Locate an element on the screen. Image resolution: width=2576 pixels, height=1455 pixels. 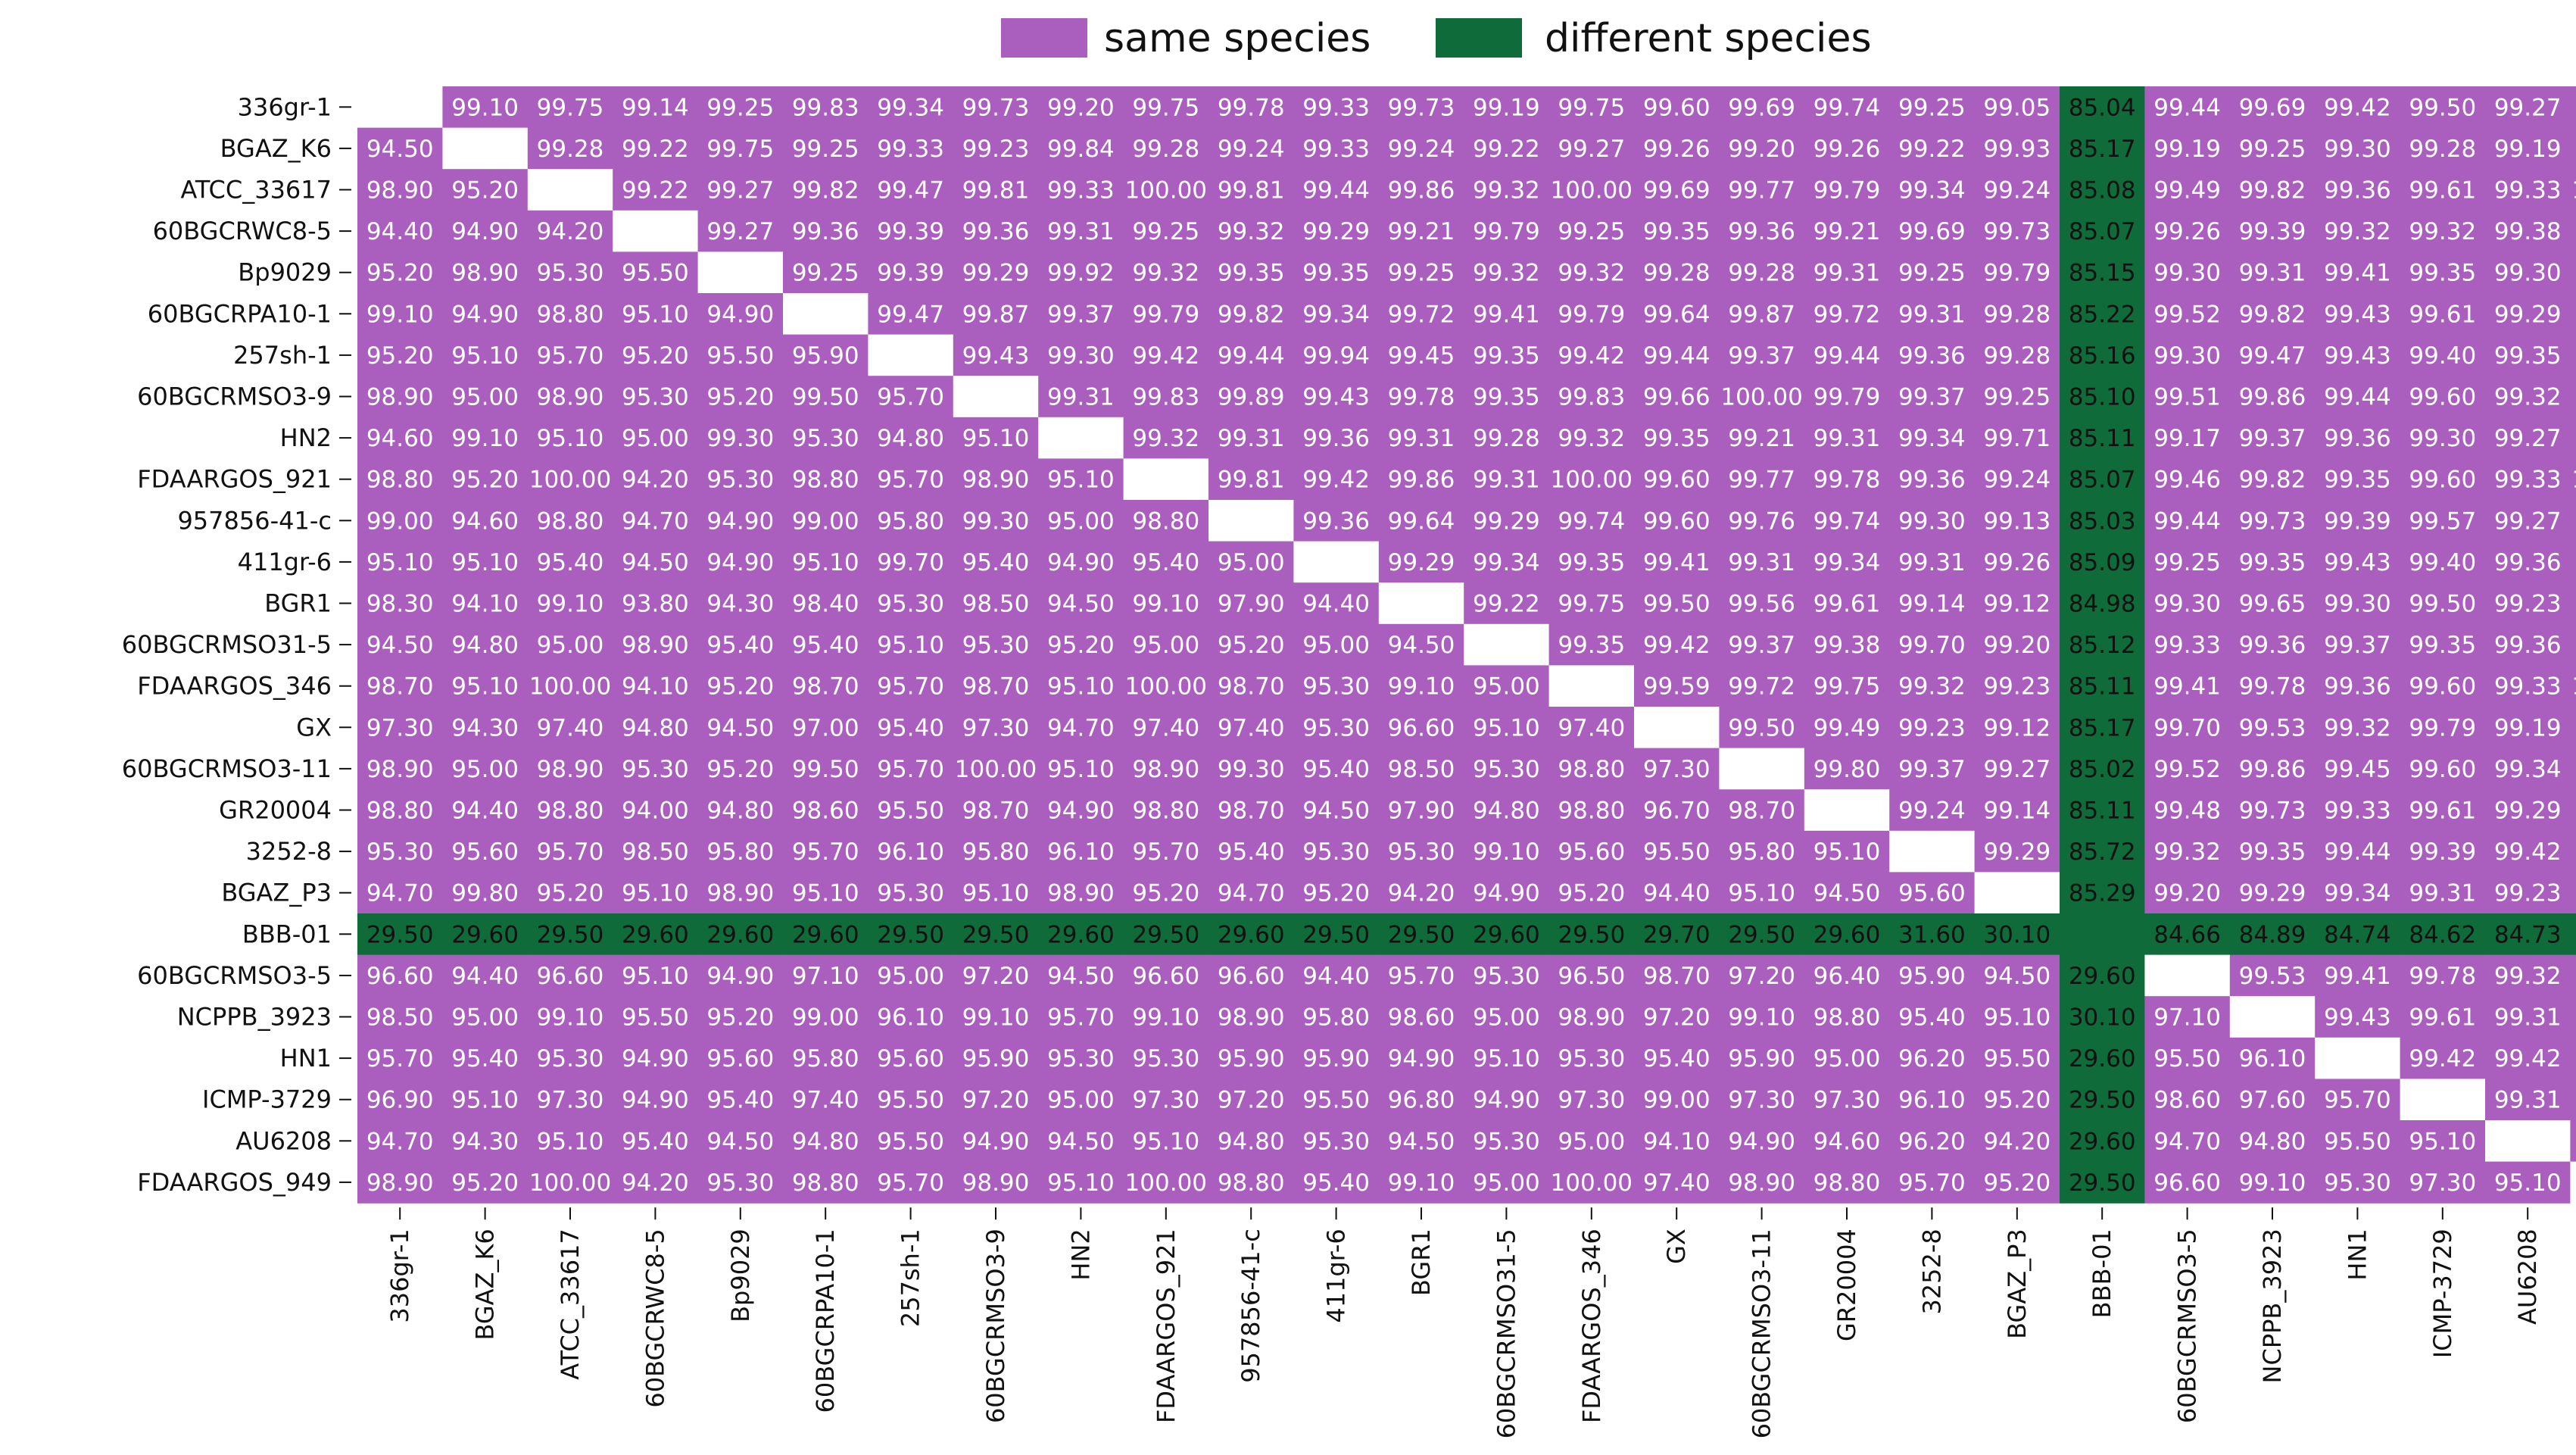
row-label: AU6208 is located at coordinates (283, 1140).